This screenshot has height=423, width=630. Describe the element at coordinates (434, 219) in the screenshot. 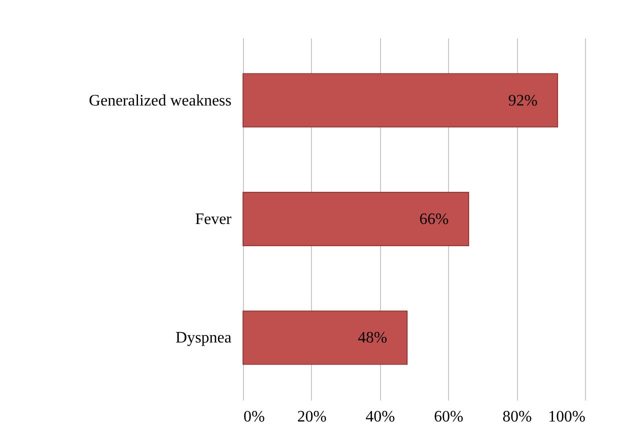

I see `data-label: 66%` at that location.